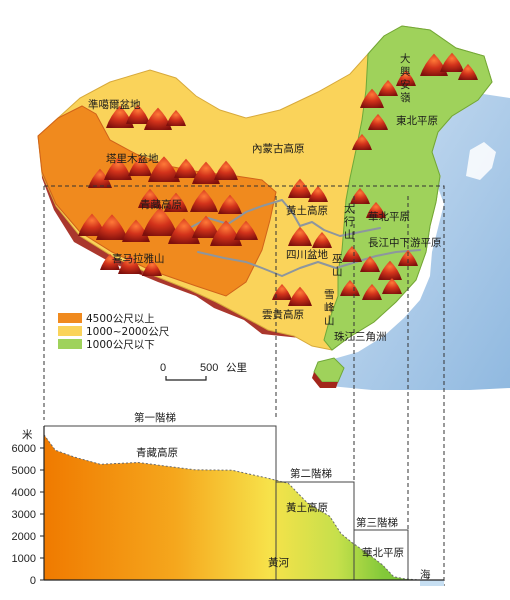 The image size is (510, 600). What do you see at coordinates (307, 254) in the screenshot?
I see `sichuan-label: 四川盆地` at bounding box center [307, 254].